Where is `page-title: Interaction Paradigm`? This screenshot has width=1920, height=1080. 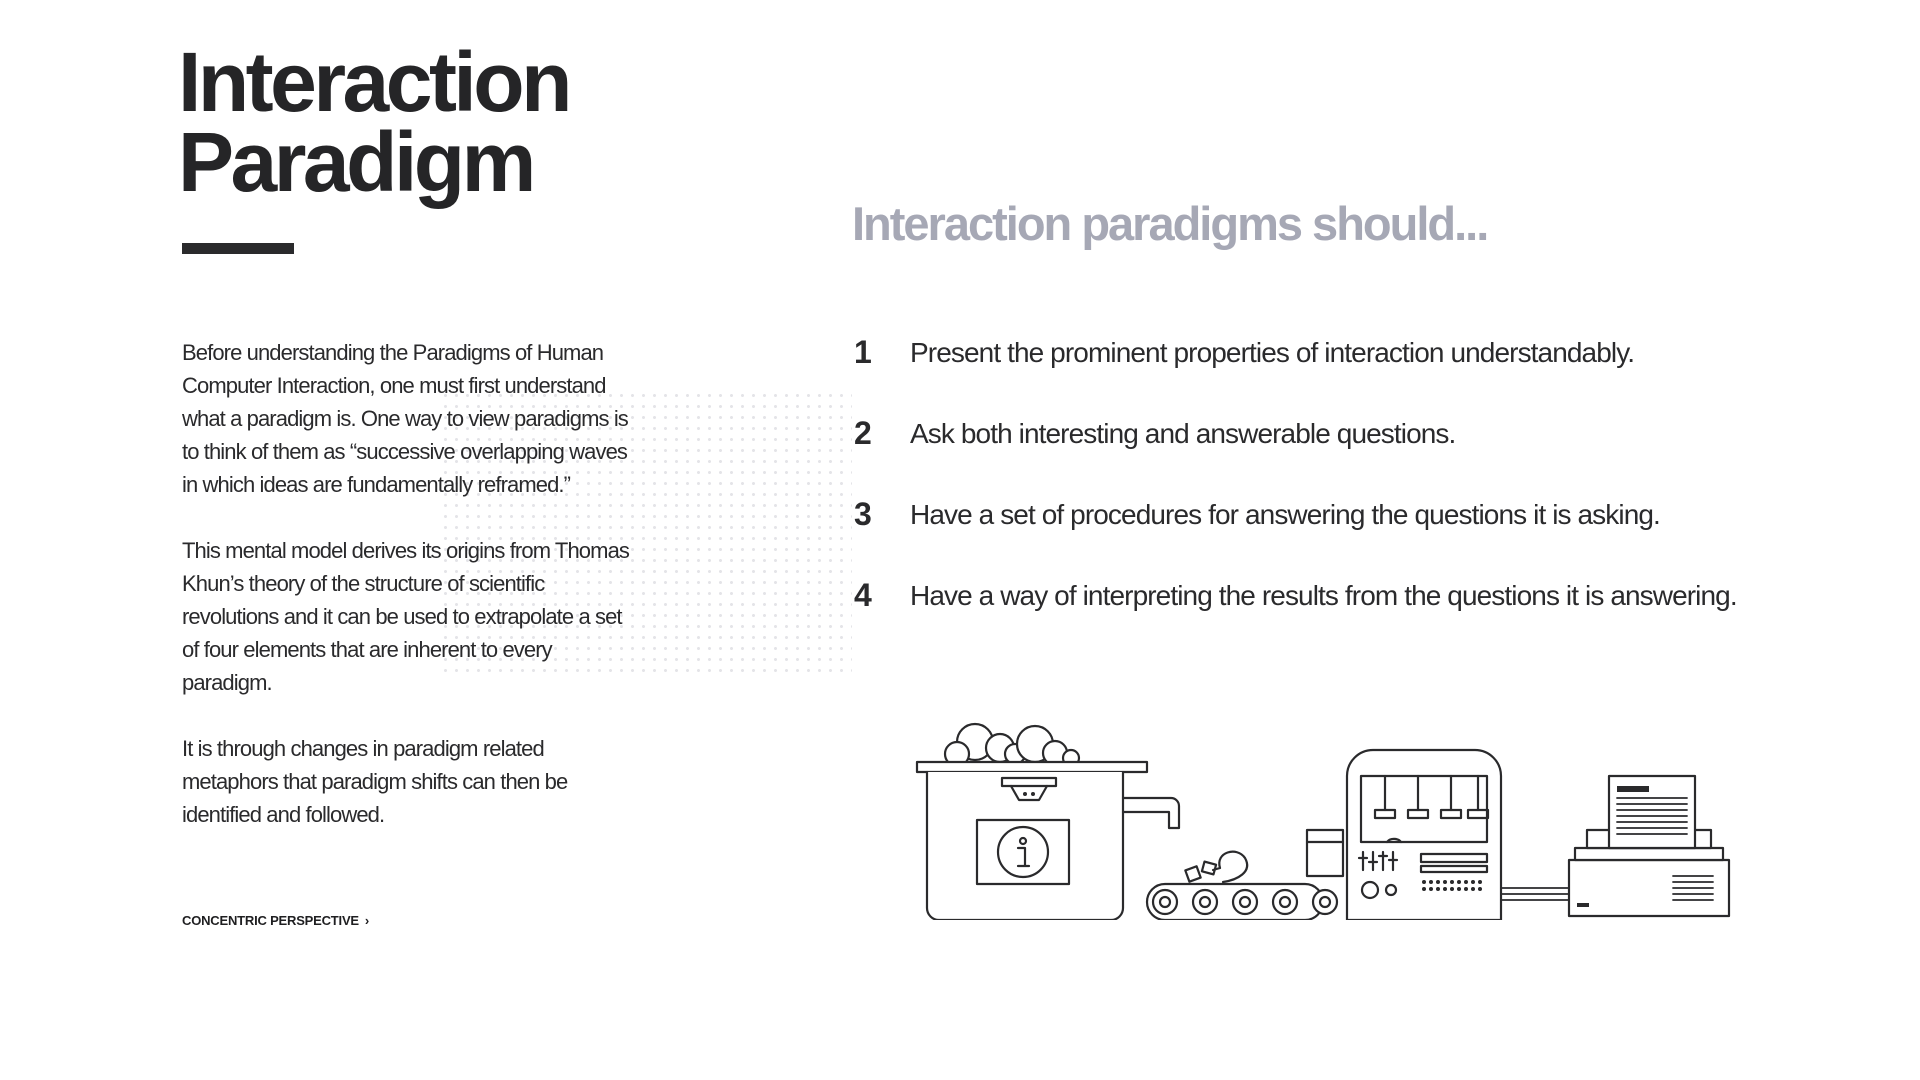 page-title: Interaction Paradigm is located at coordinates (375, 122).